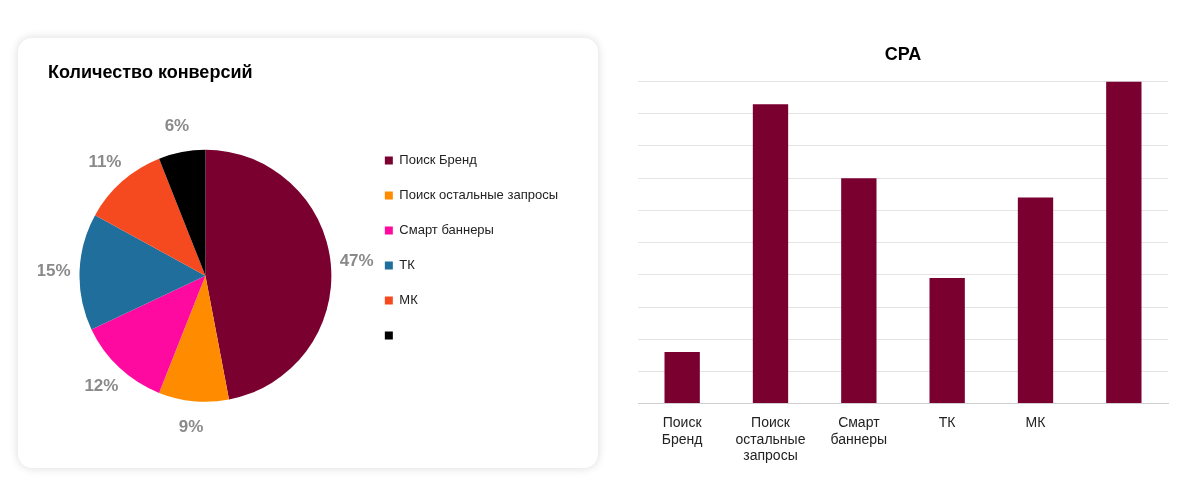  What do you see at coordinates (947, 421) in the screenshot?
I see `x-tick-label: ТК` at bounding box center [947, 421].